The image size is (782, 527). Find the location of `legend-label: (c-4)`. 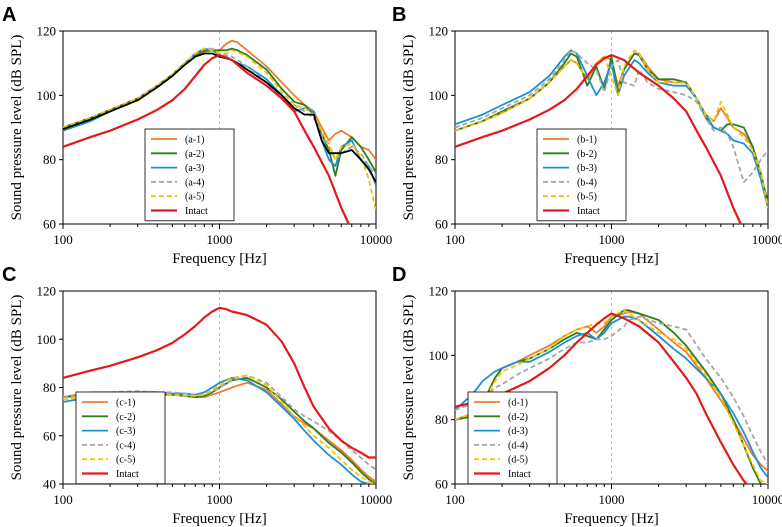

legend-label: (c-4) is located at coordinates (125, 445).